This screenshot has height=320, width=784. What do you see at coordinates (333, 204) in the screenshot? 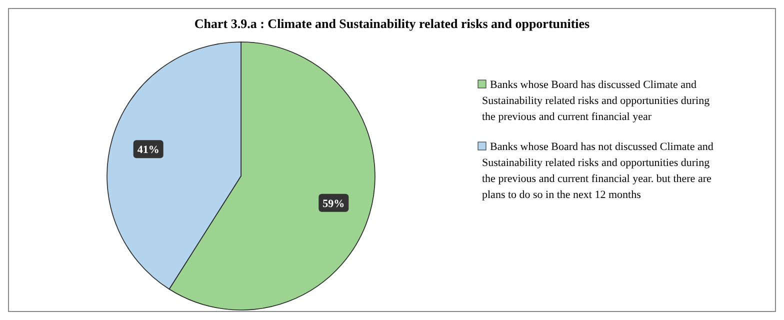
I see `data-label: 59%` at bounding box center [333, 204].